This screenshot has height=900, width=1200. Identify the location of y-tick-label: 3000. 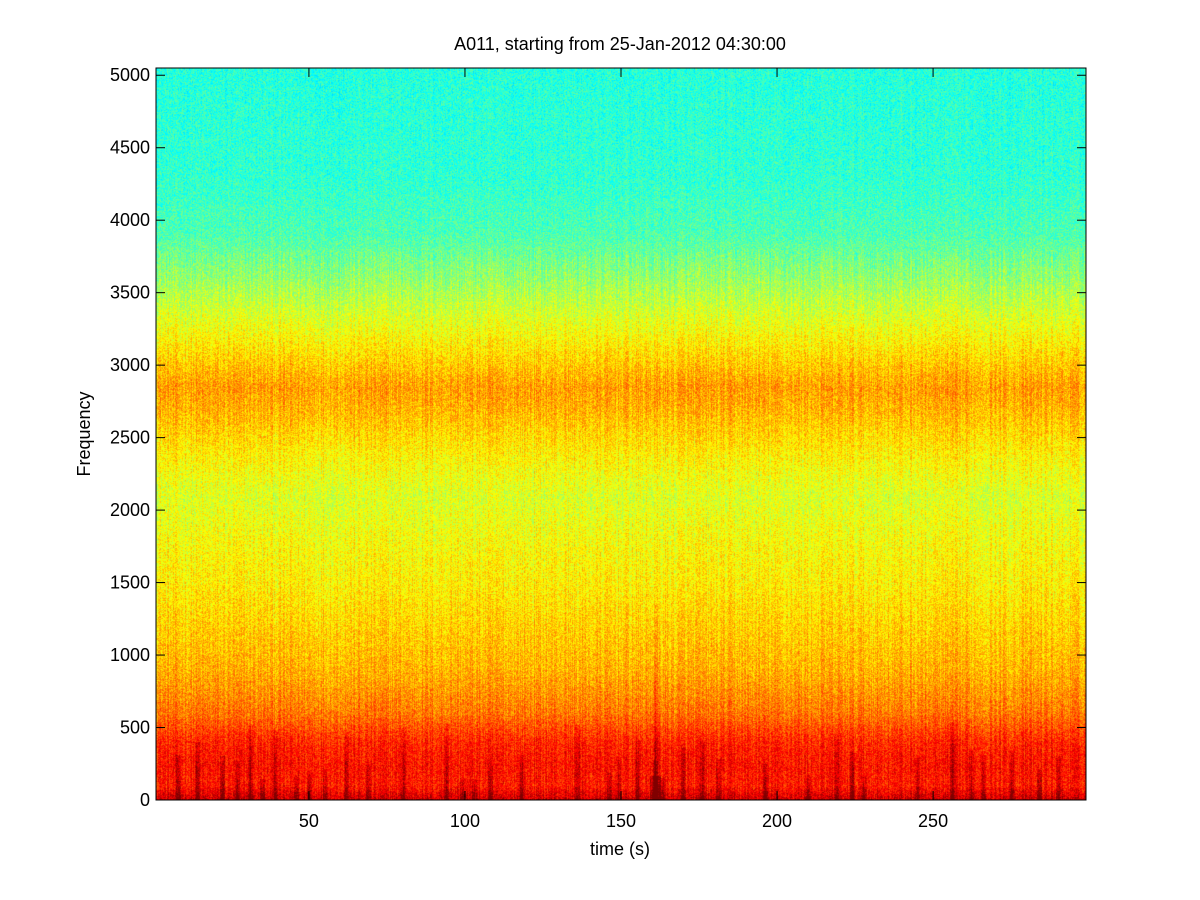
(130, 365).